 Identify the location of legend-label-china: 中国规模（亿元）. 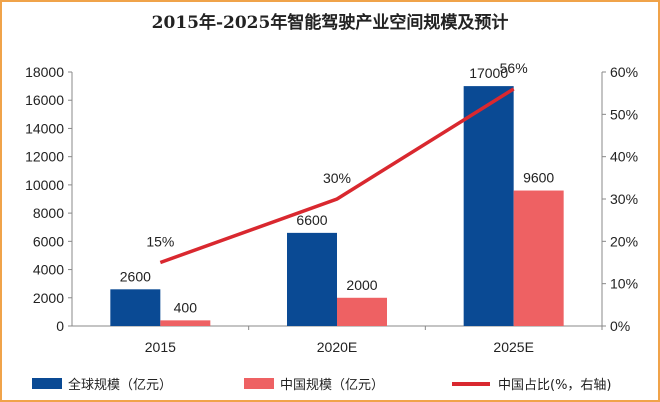
(332, 385).